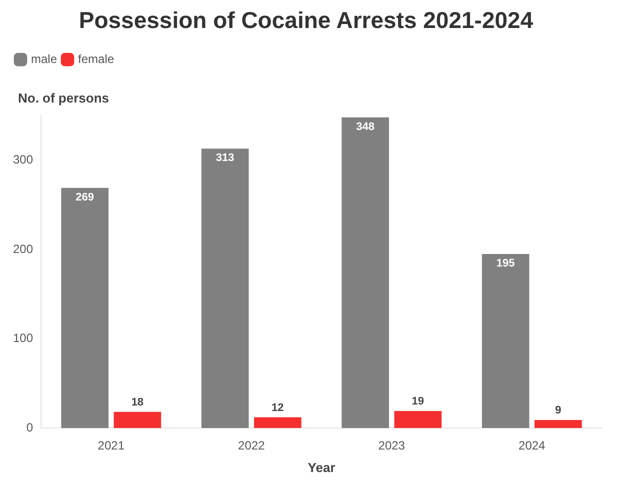 The height and width of the screenshot is (484, 630). I want to click on data-label: 9, so click(558, 410).